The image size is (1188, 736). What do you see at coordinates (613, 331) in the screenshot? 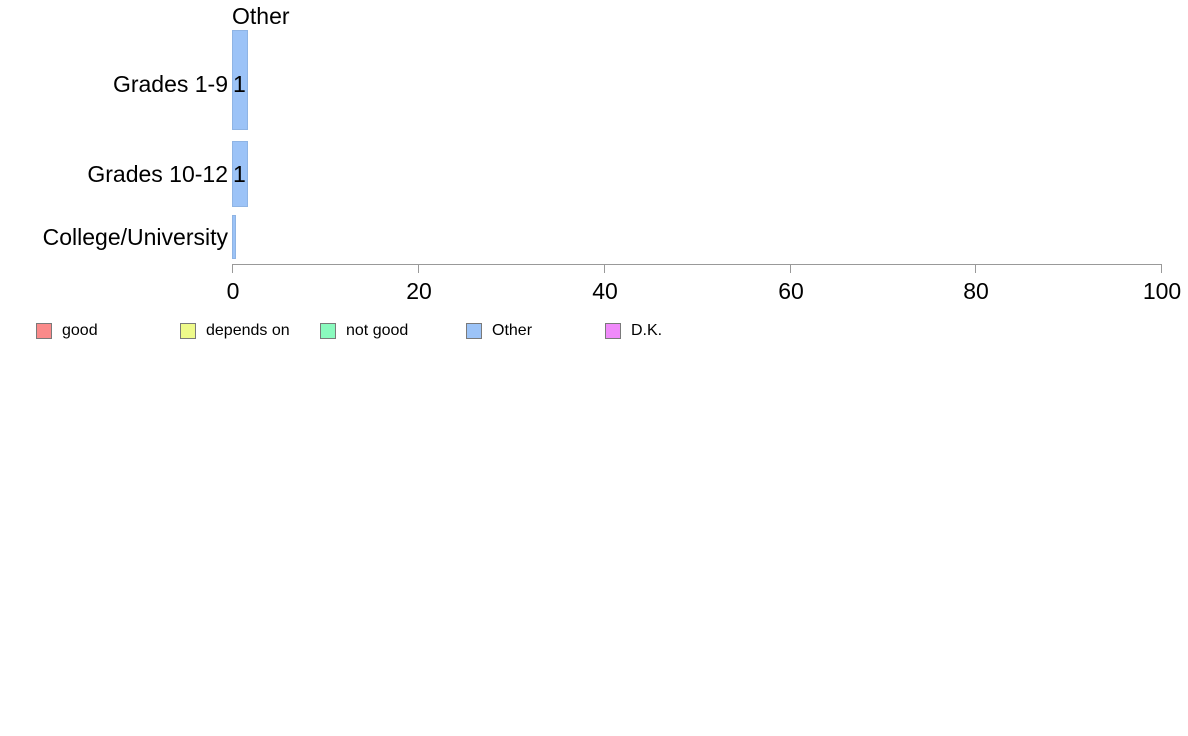
I see `legend-swatch-dk` at bounding box center [613, 331].